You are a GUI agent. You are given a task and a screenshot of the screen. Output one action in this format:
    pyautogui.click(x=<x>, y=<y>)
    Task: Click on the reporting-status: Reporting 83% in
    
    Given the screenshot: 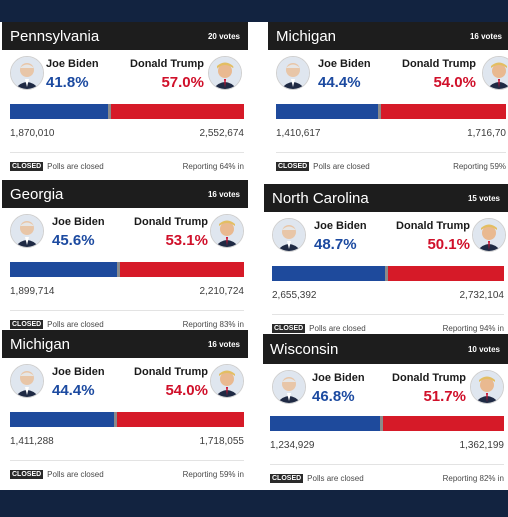 What is the action you would take?
    pyautogui.click(x=213, y=324)
    